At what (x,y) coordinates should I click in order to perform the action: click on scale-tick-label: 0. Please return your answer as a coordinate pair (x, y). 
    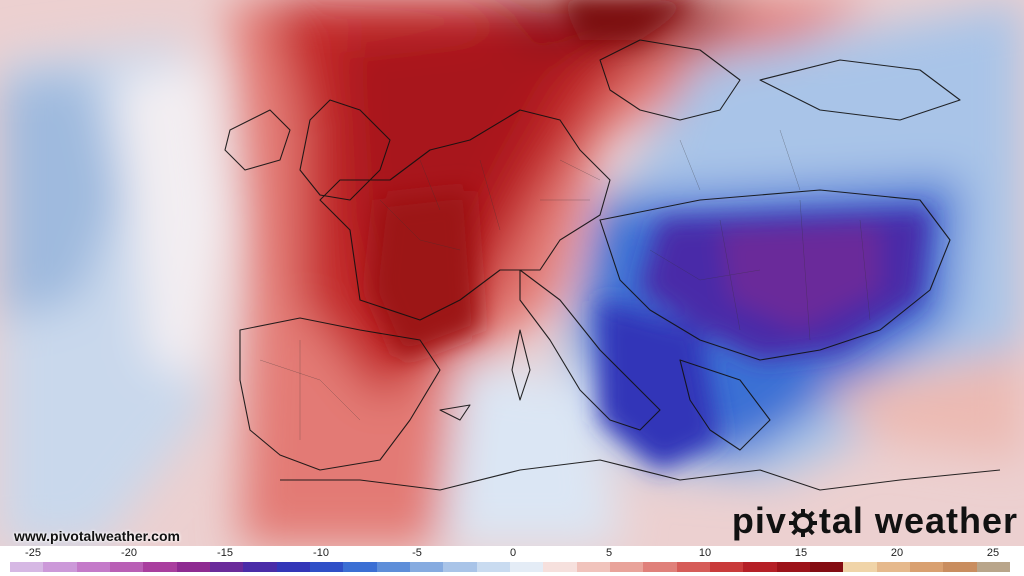
    Looking at the image, I should click on (513, 553).